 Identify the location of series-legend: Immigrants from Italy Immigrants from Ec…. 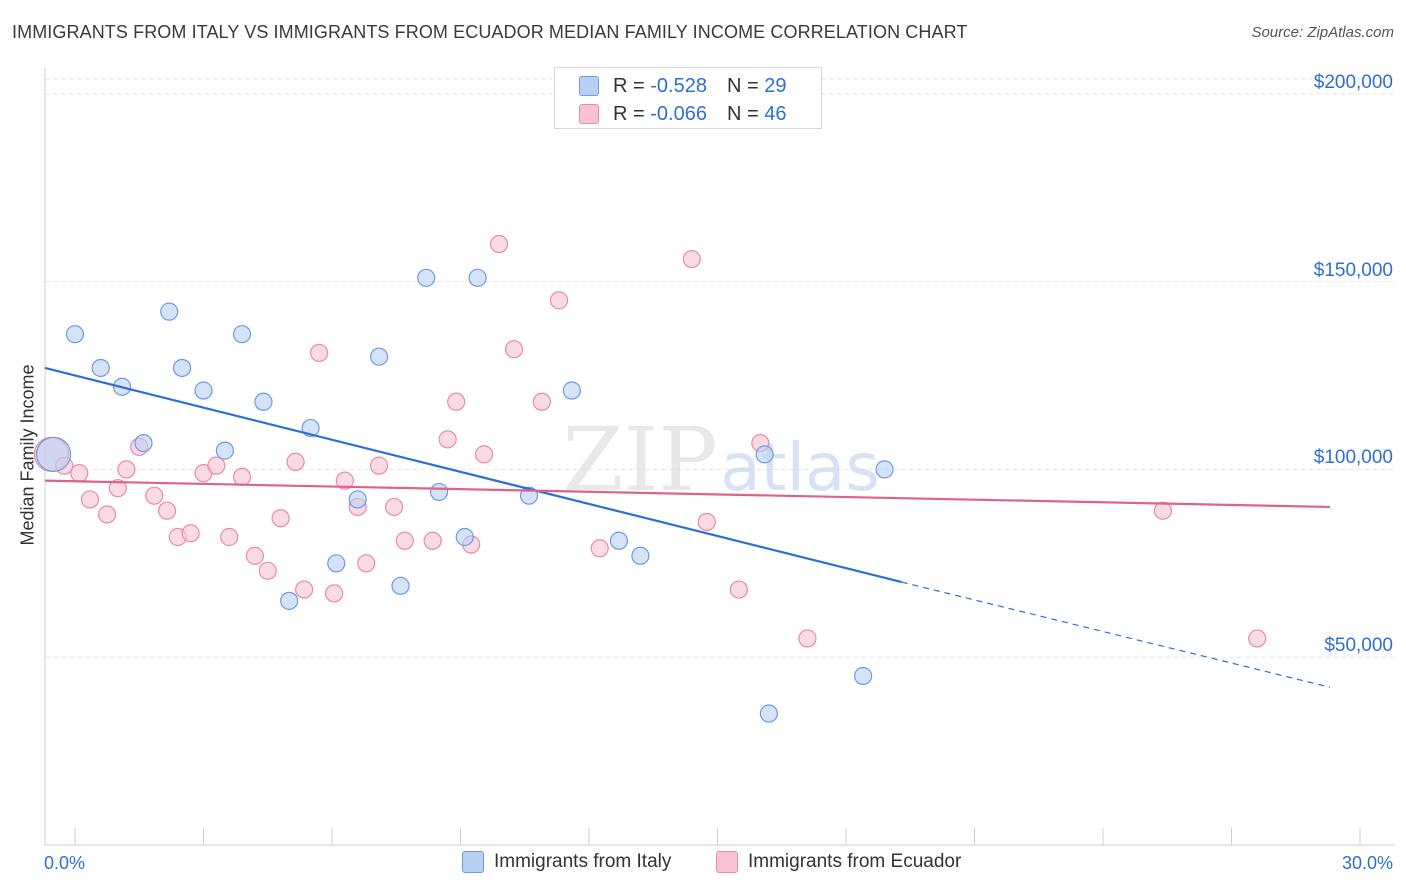
(703, 865).